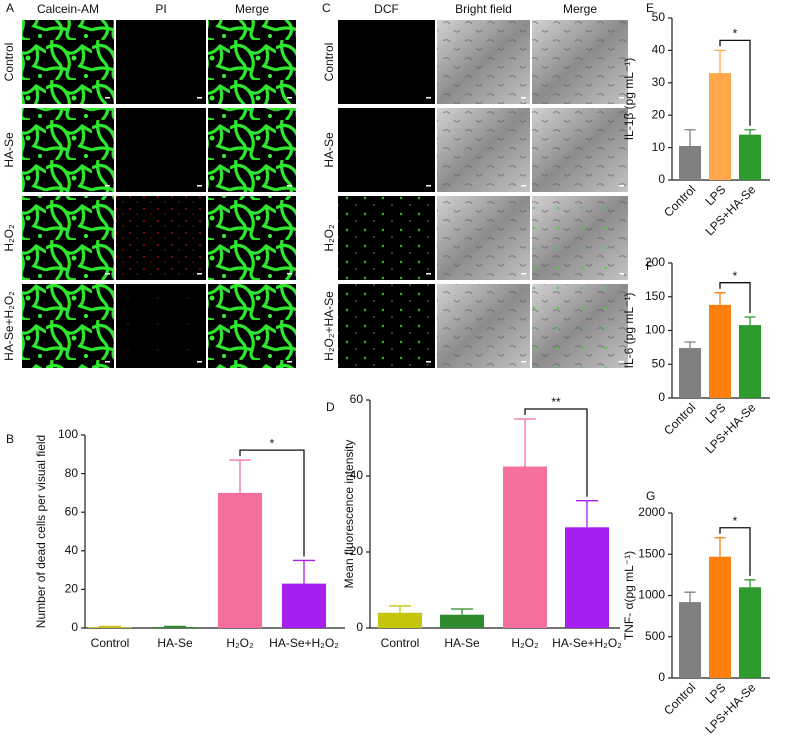  Describe the element at coordinates (651, 553) in the screenshot. I see `y-tick-label: 1500` at that location.